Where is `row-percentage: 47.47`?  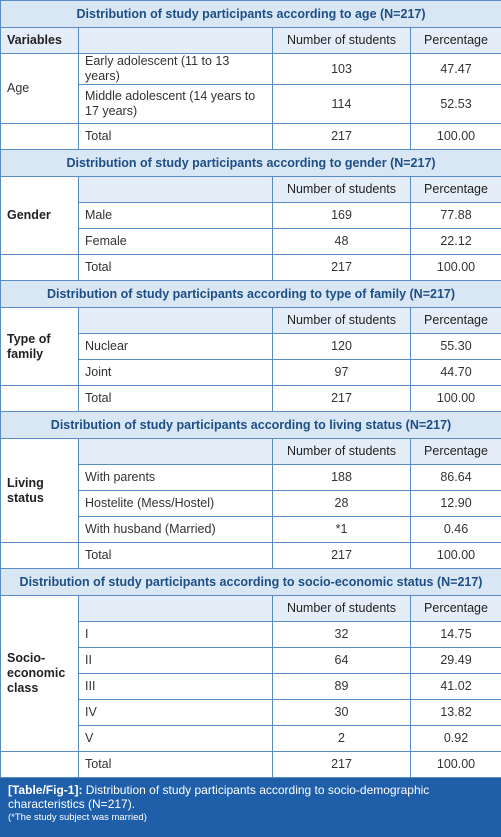 row-percentage: 47.47 is located at coordinates (455, 69).